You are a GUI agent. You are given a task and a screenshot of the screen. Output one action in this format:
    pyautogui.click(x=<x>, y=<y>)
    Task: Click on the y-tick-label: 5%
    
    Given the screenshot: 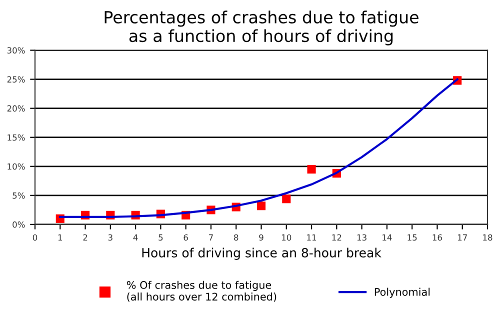 What is the action you would take?
    pyautogui.click(x=18, y=195)
    